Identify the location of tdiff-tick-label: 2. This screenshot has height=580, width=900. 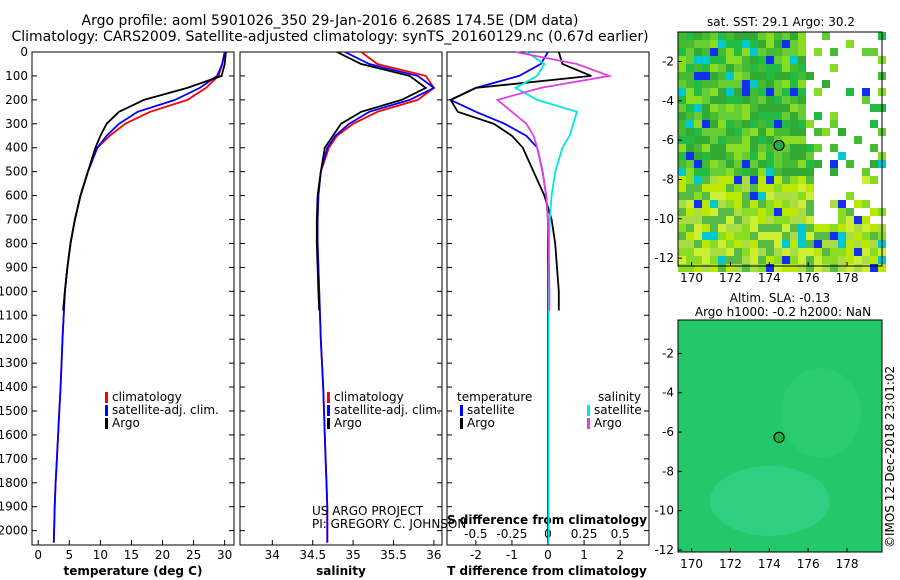
(620, 555).